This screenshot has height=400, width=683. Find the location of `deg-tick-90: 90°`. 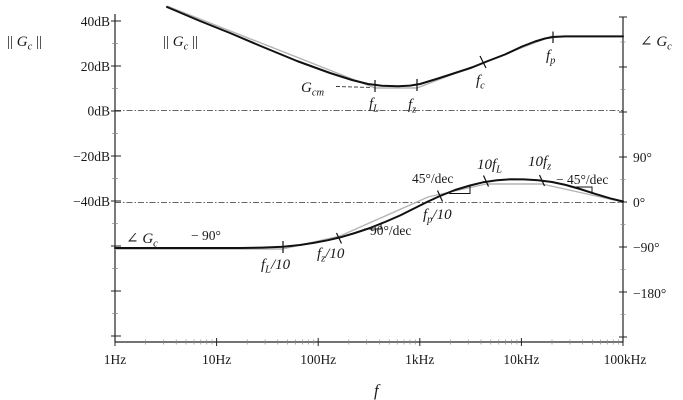

deg-tick-90: 90° is located at coordinates (642, 157).